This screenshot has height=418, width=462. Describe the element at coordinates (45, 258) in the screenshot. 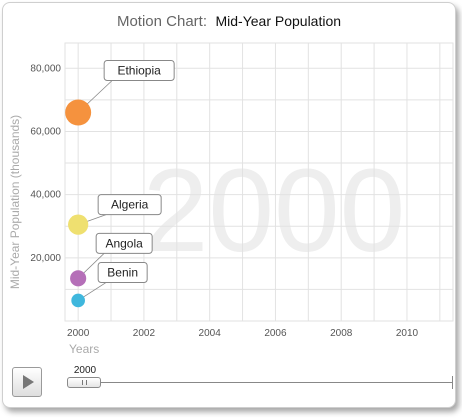

I see `y-tick-label: 20,000` at that location.